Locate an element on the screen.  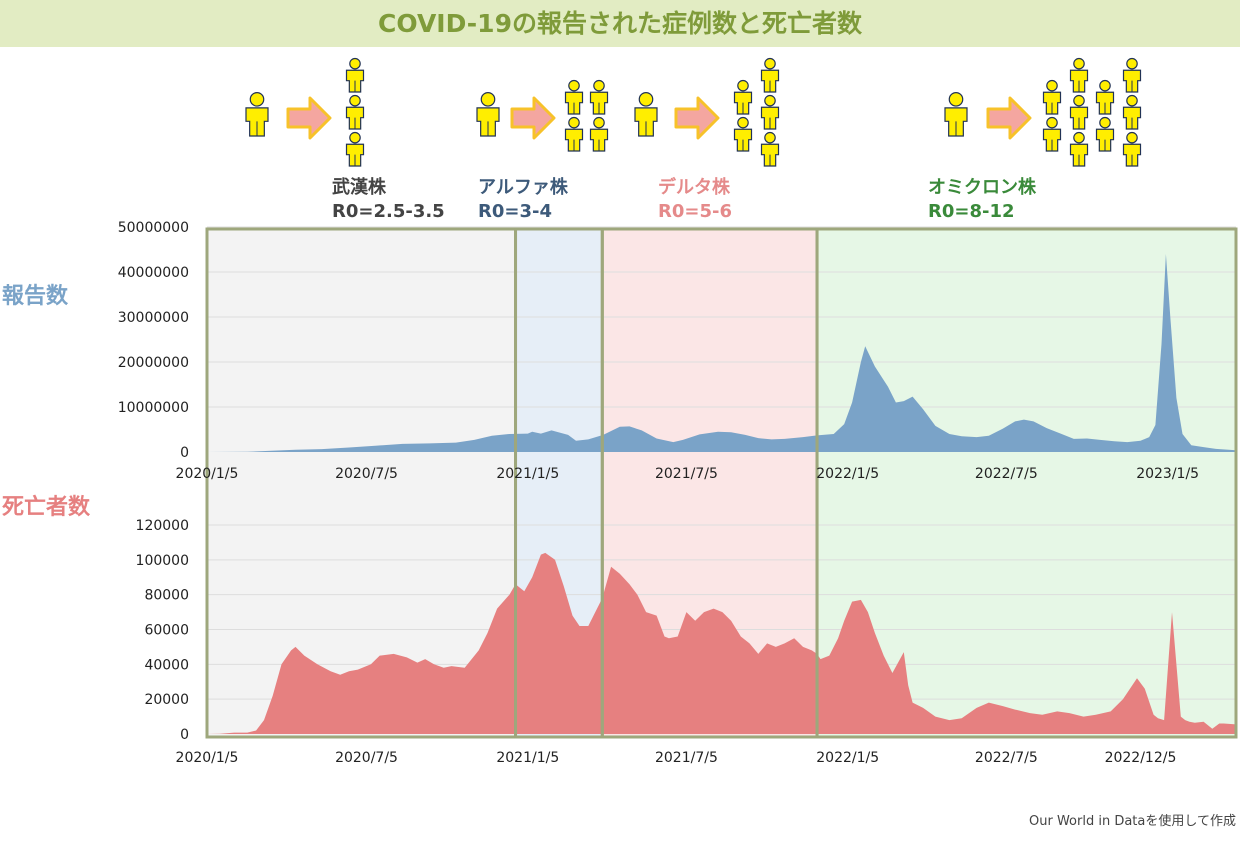
y-tick-label: 50000000 is located at coordinates (153, 228).